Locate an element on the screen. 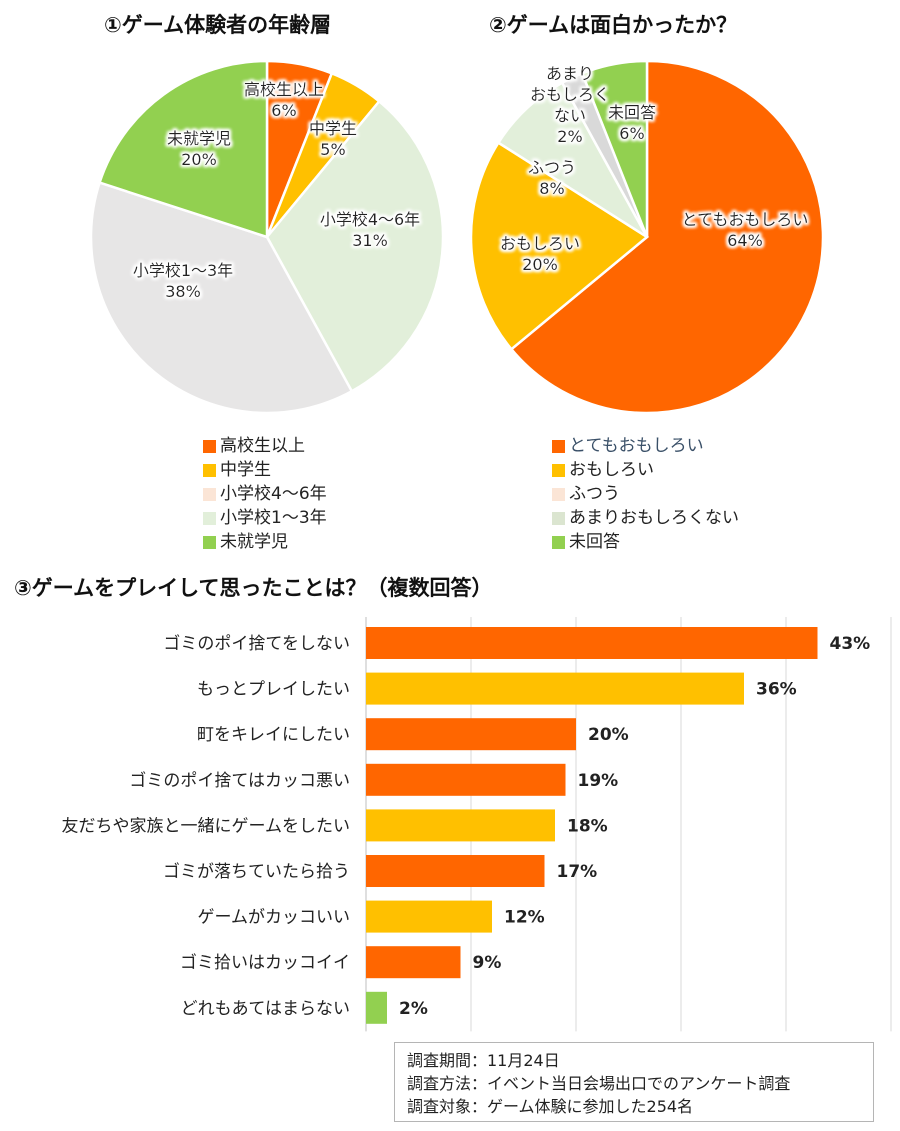 This screenshot has width=900, height=1131. fun-legend-item-4: 未回答 is located at coordinates (645, 542).